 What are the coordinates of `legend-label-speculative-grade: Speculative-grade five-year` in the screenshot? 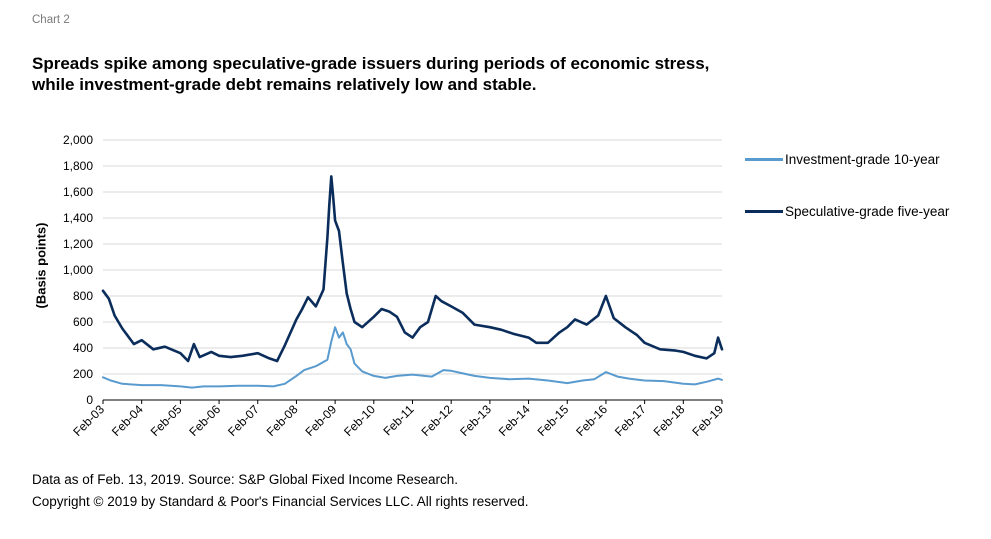 It's located at (867, 211).